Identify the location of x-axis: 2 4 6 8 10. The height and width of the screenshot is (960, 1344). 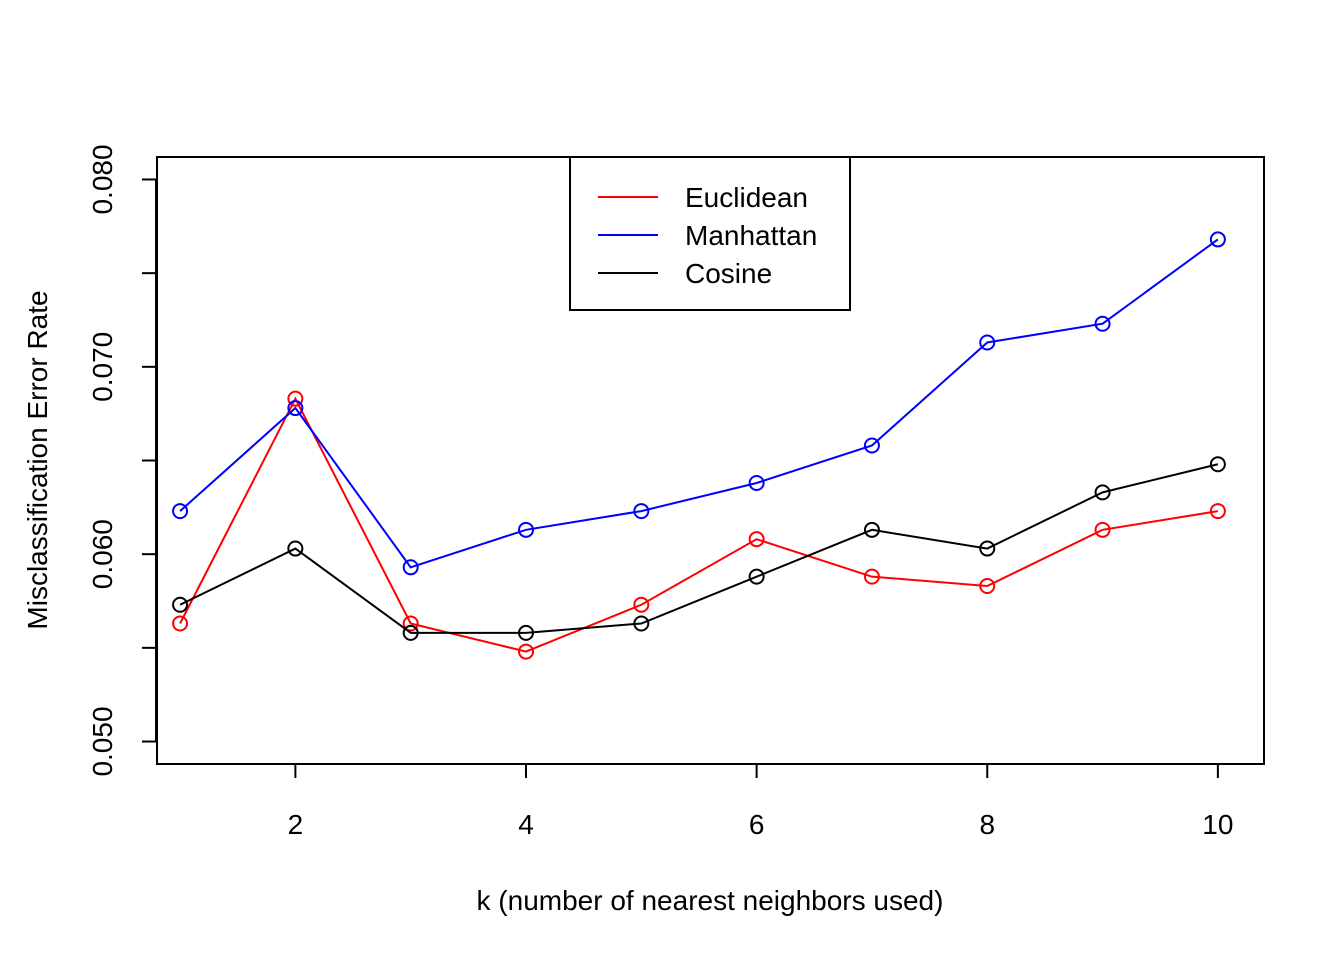
(760, 801).